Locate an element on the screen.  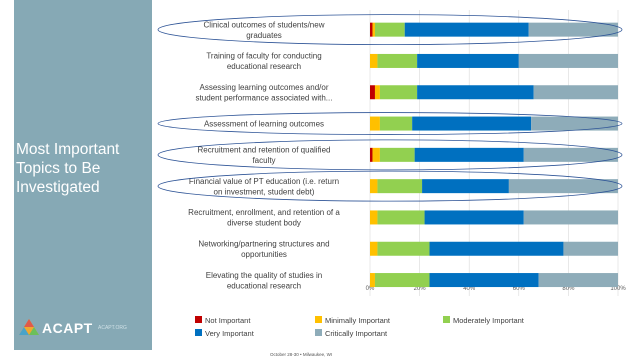
slide-title: Most Important Topics to Be Investigated is located at coordinates (96, 168).